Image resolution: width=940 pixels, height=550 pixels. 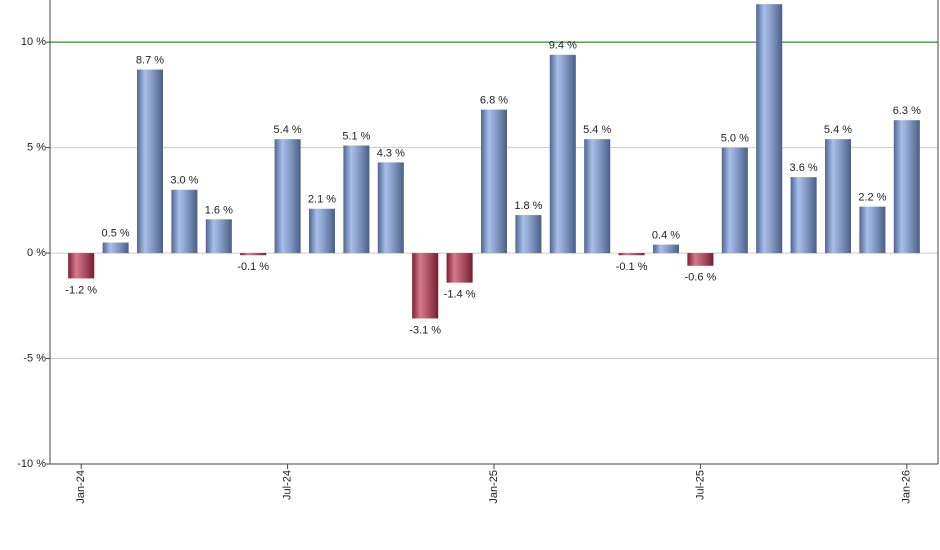 I want to click on x-tick-label: Jan-26, so click(x=907, y=487).